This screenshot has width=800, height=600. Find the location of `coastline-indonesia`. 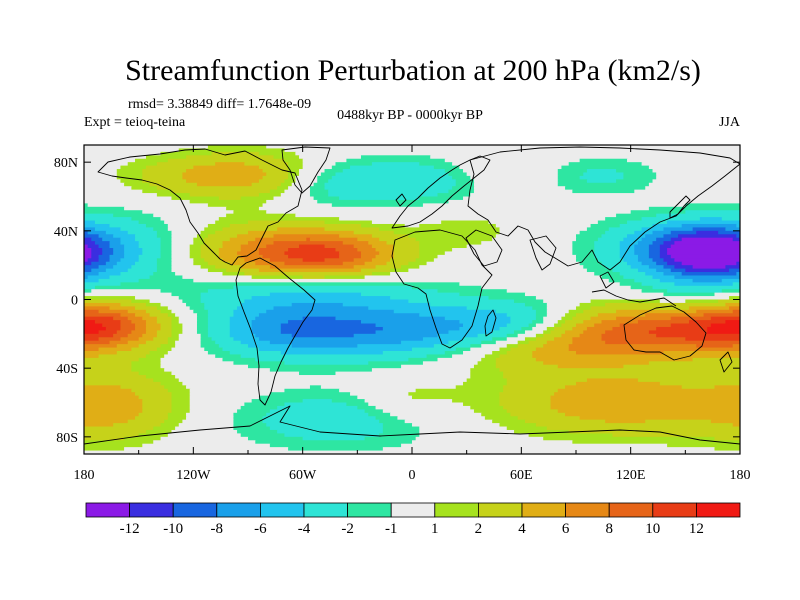

coastline-indonesia is located at coordinates (634, 289).